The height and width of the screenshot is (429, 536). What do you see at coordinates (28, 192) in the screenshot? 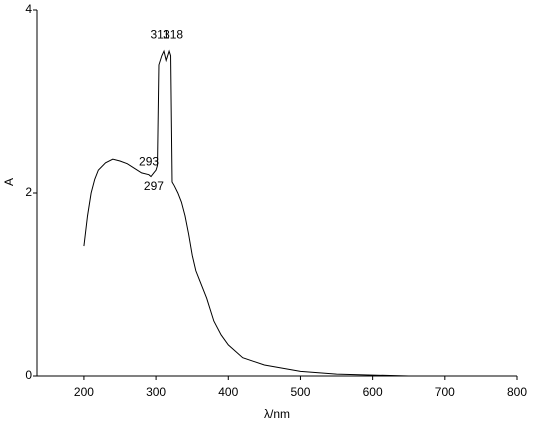
I see `y-tick-label: 2` at bounding box center [28, 192].